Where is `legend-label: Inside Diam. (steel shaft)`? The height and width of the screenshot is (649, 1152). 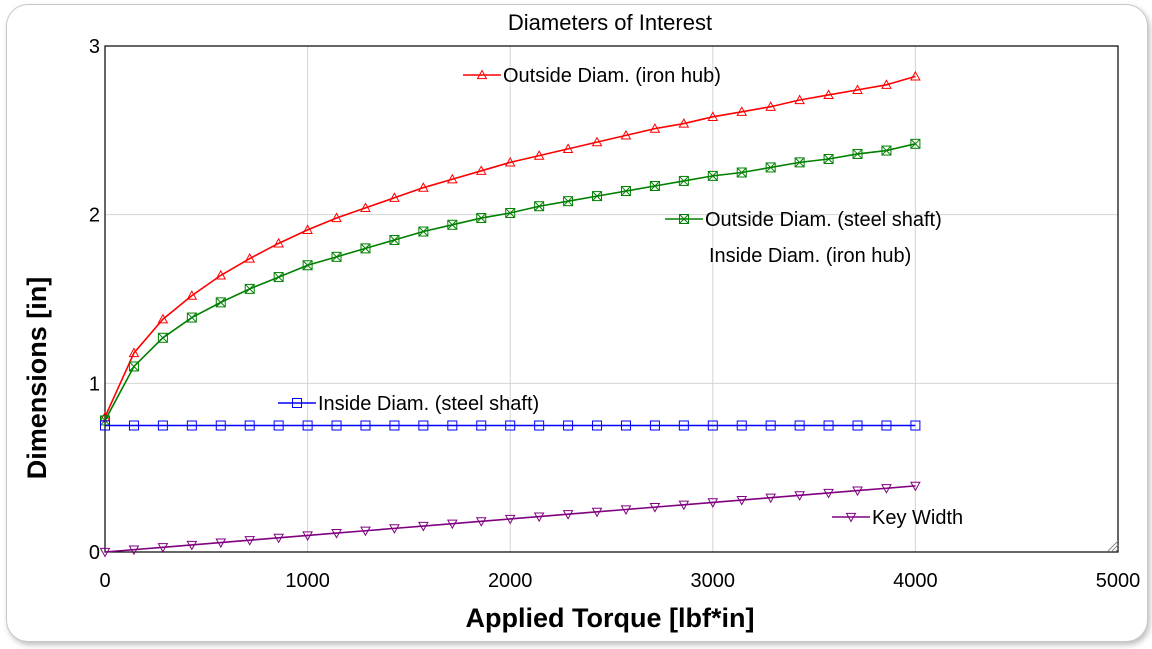 legend-label: Inside Diam. (steel shaft) is located at coordinates (428, 404).